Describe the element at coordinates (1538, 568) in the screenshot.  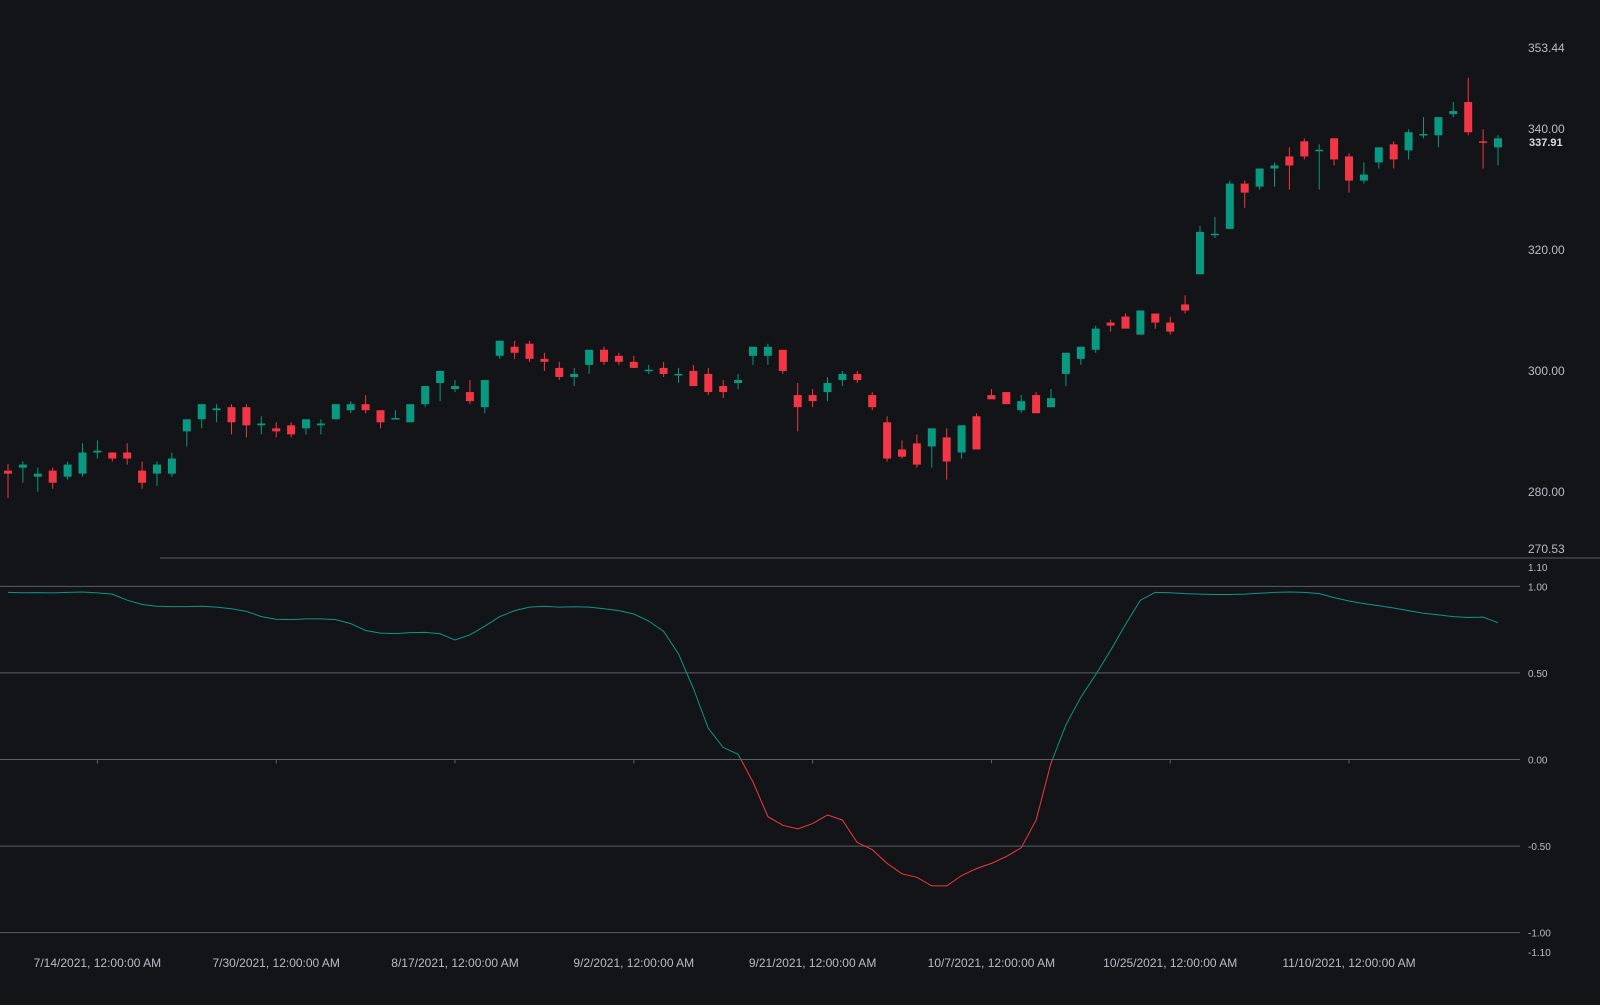
I see `oscillator-tick-label-0: 1.10` at that location.